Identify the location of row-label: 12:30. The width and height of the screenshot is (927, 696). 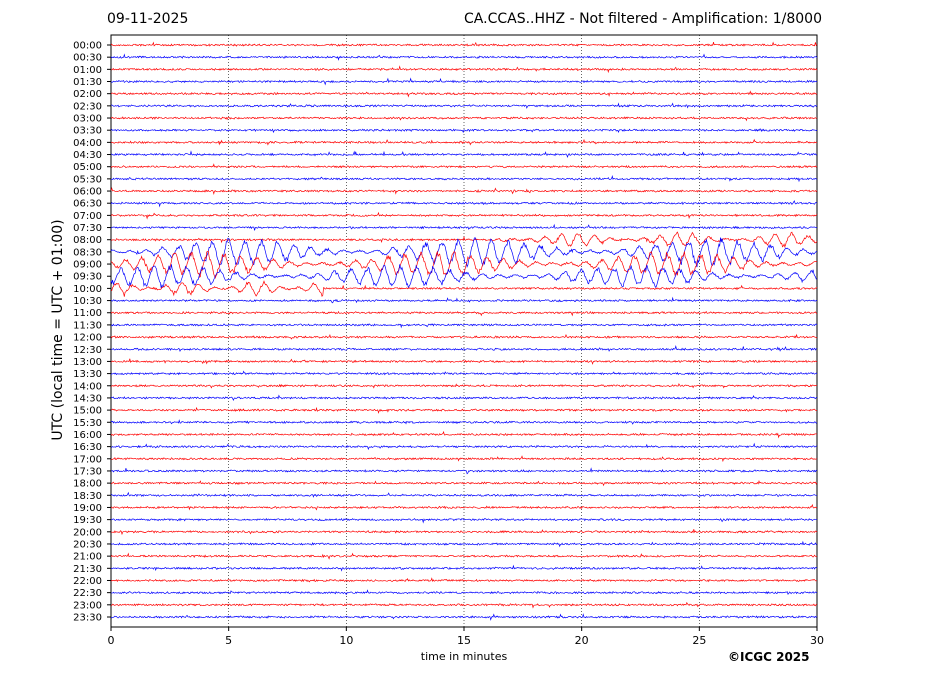
(87, 350).